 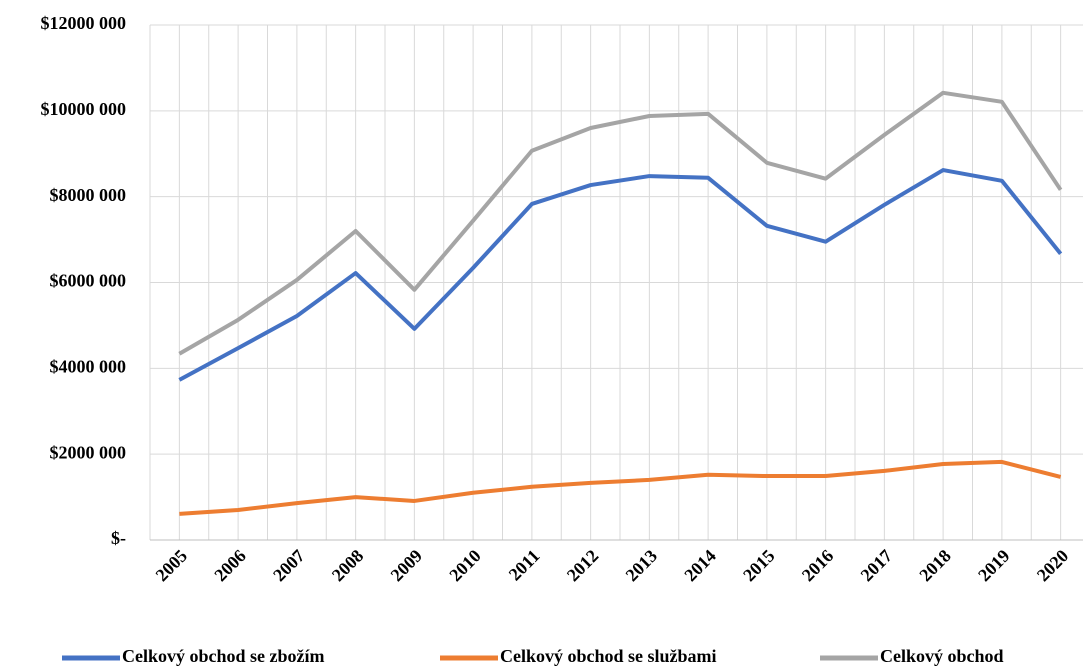 I want to click on legend-label: Celkový obchod se zbožím, so click(x=223, y=656).